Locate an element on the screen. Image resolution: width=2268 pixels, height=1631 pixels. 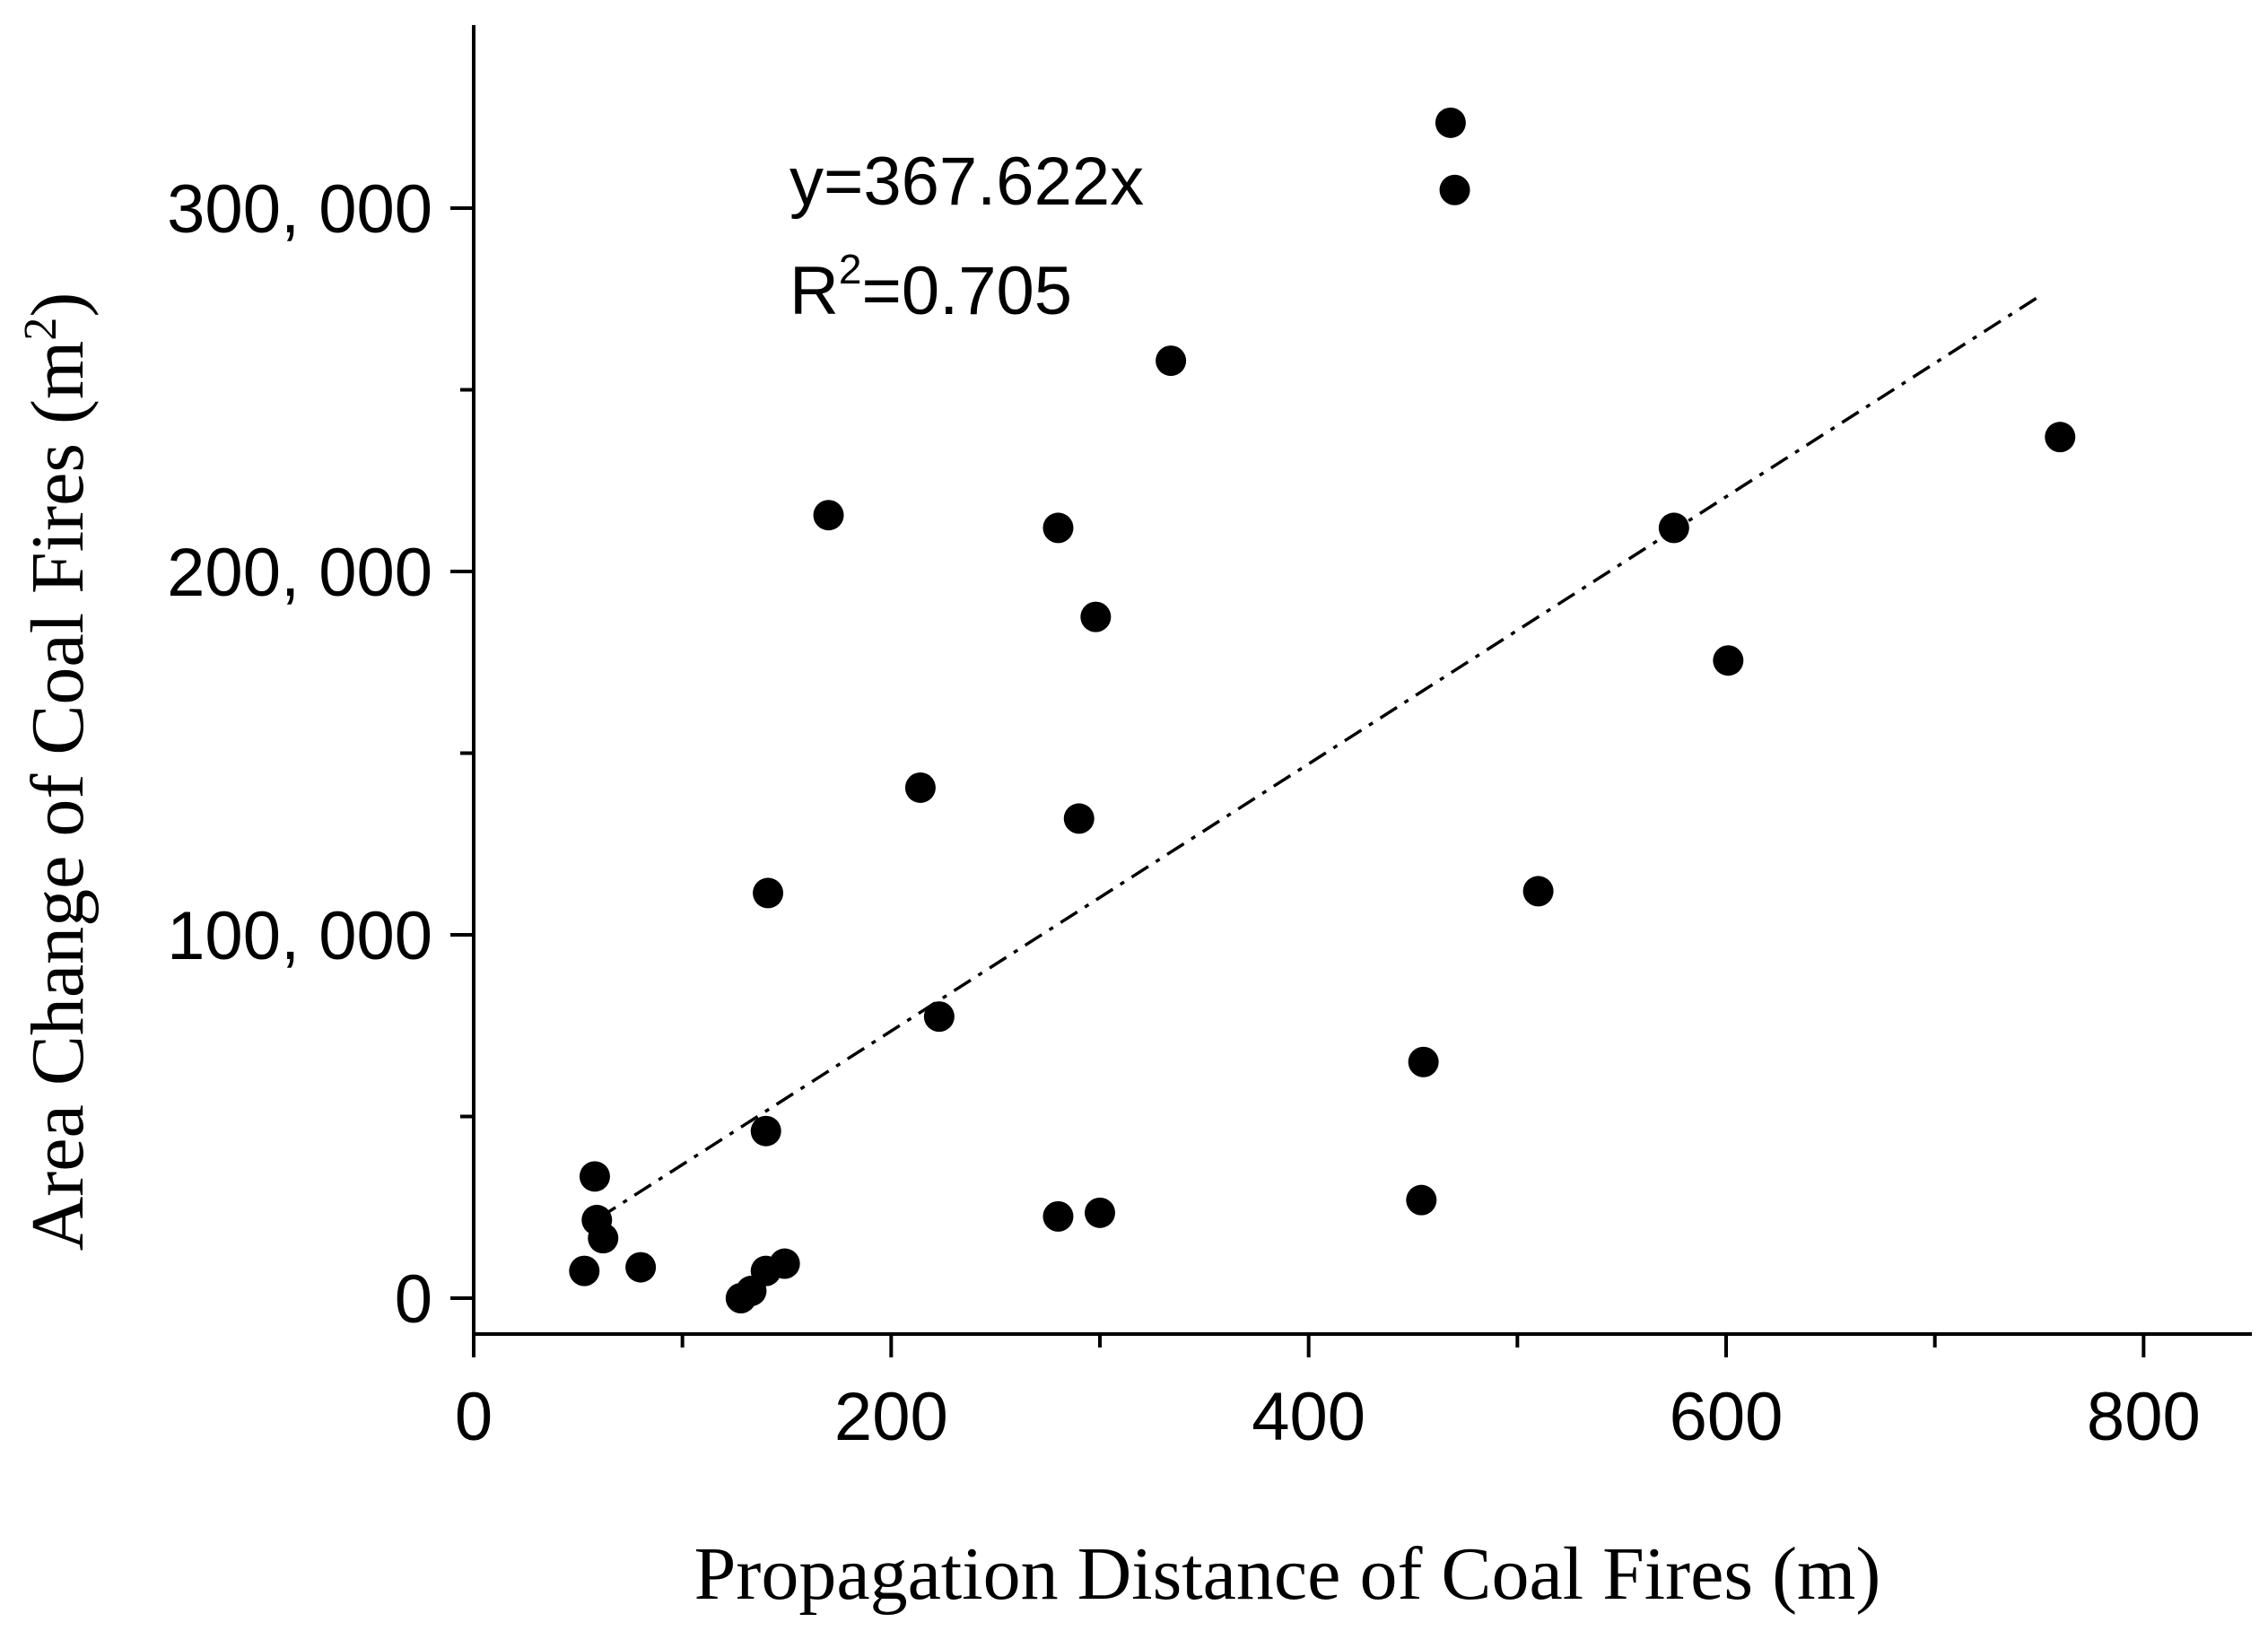
y-axis-title: Area Change of Coal Fires (m2) is located at coordinates (57, 772).